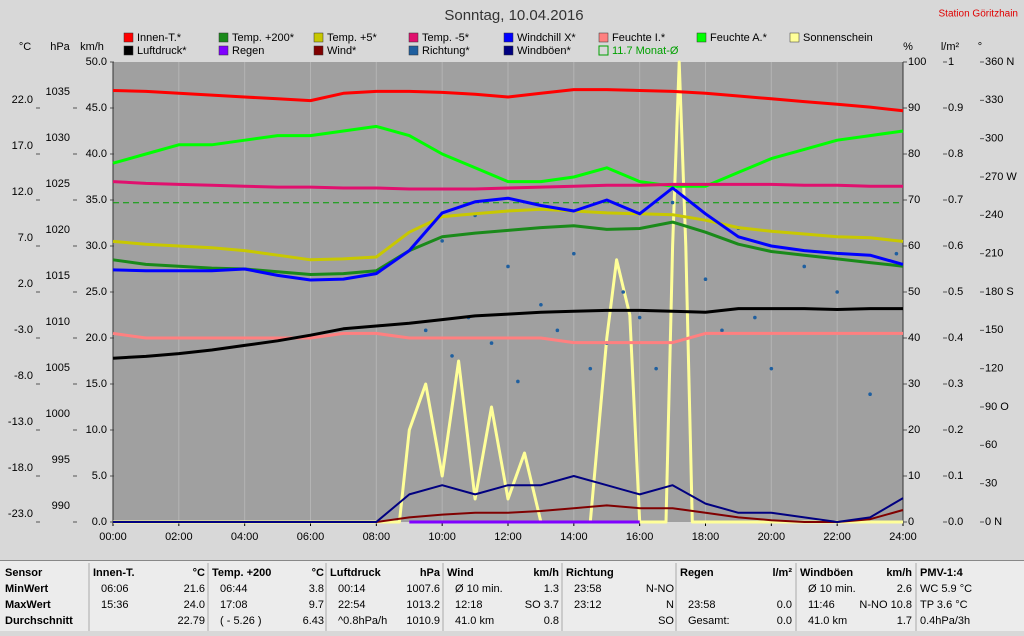 This screenshot has width=1024, height=636. I want to click on y-axis-title: °, so click(980, 47).